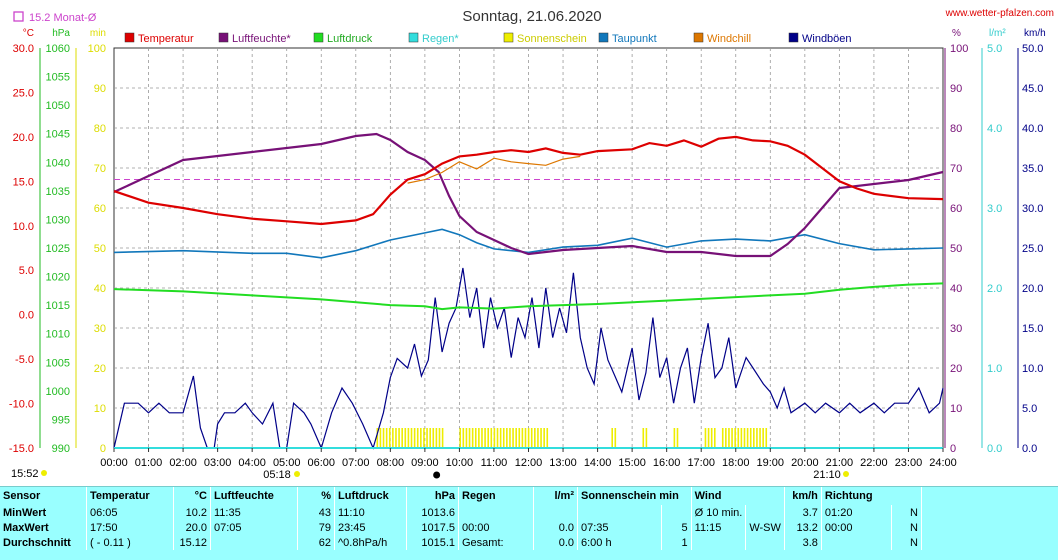 The width and height of the screenshot is (1058, 560). Describe the element at coordinates (432, 496) in the screenshot. I see `stats-header-pres-unit: hPa` at that location.